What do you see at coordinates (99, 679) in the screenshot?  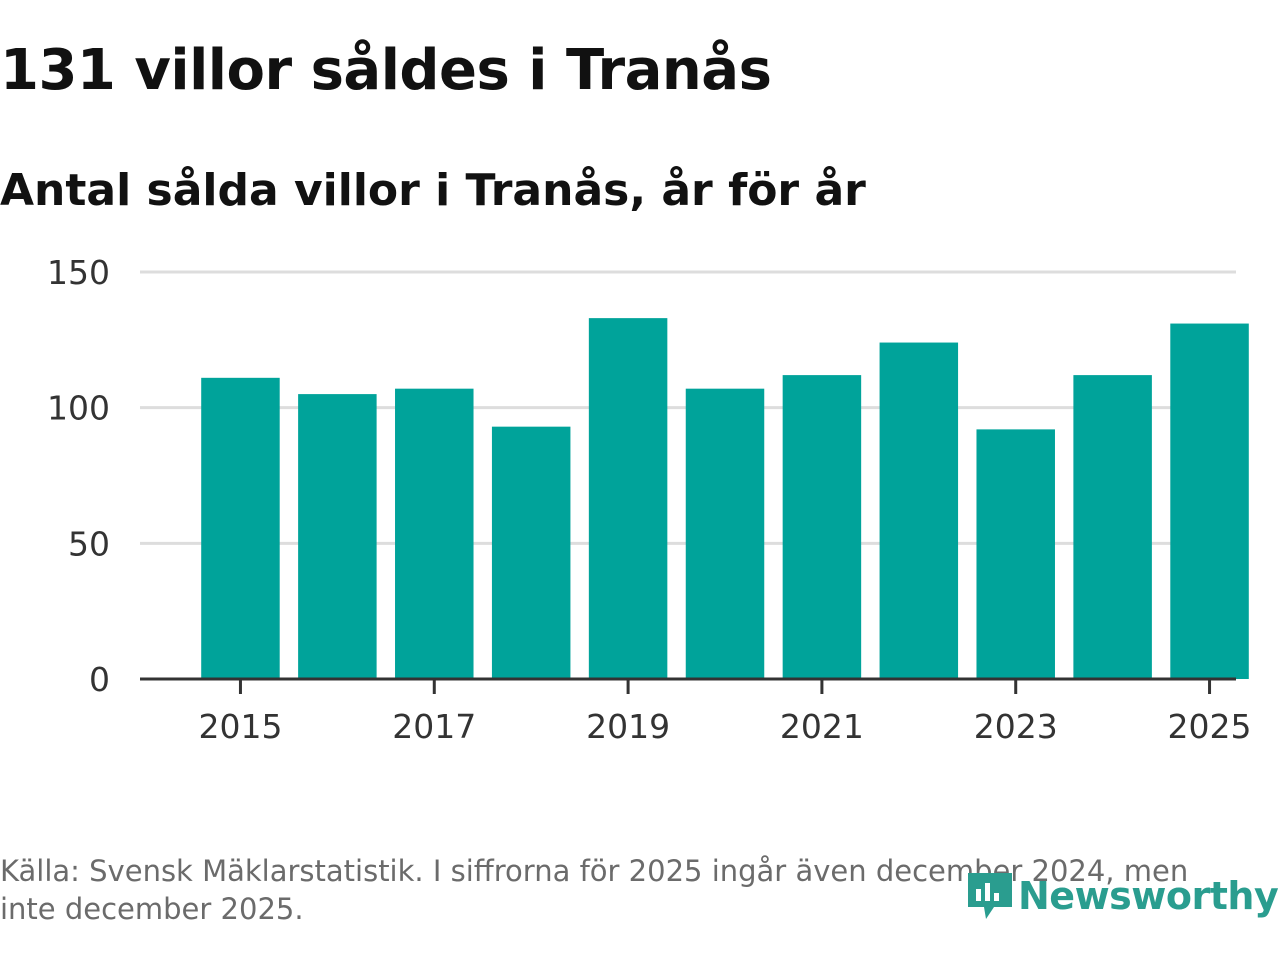 I see `y-tick-label: 0` at bounding box center [99, 679].